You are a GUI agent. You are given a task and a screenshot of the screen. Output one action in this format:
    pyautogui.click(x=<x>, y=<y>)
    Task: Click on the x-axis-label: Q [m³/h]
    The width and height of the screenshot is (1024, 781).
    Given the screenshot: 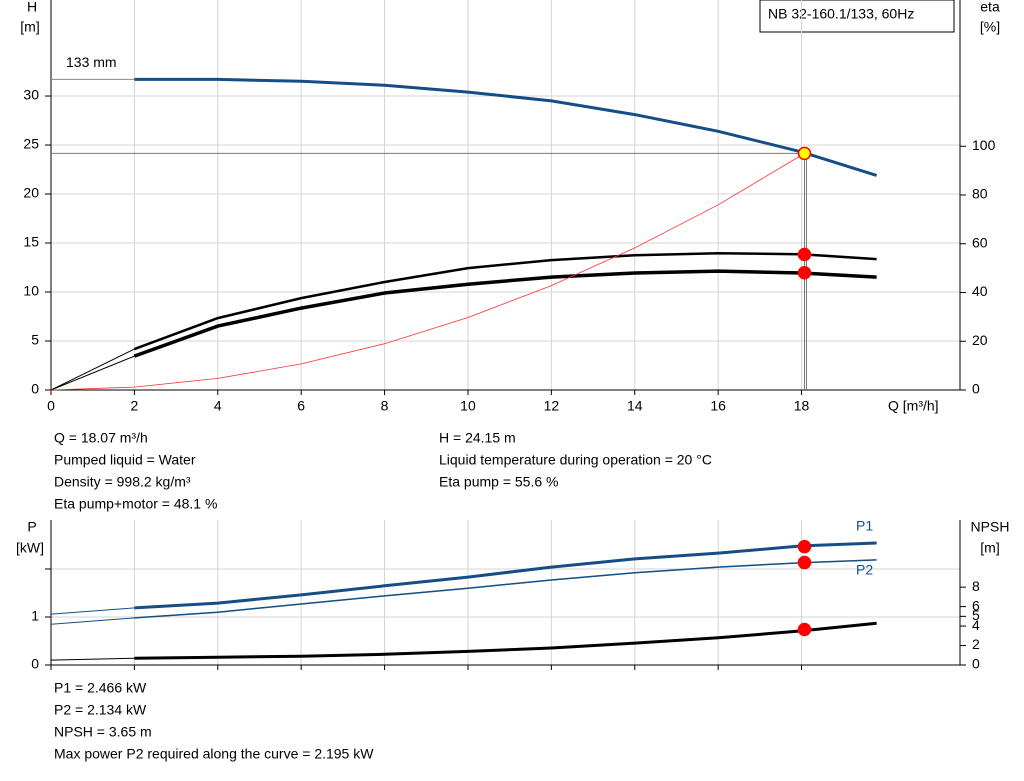 What is the action you would take?
    pyautogui.click(x=913, y=406)
    